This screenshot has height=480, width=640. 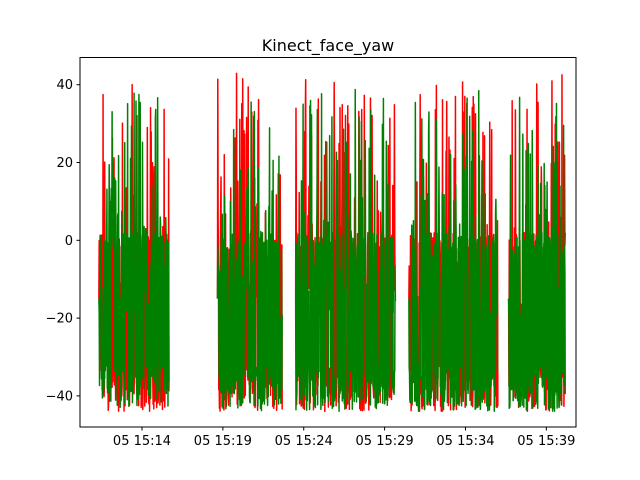 I want to click on y-tick-label-4: 40, so click(x=64, y=85).